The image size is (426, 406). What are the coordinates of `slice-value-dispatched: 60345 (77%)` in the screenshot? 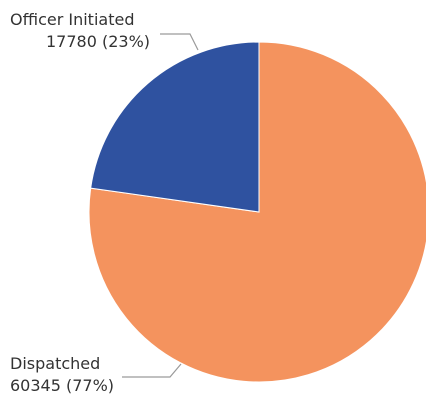 It's located at (62, 385).